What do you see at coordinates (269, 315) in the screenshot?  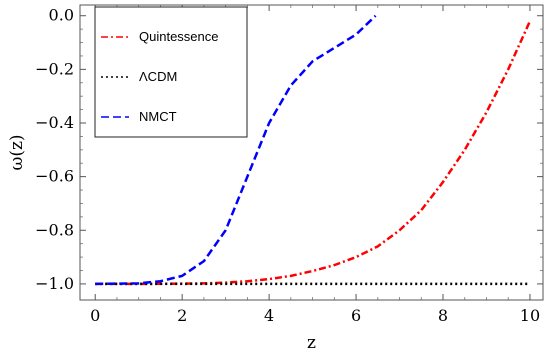 I see `x-tick-label: 4` at bounding box center [269, 315].